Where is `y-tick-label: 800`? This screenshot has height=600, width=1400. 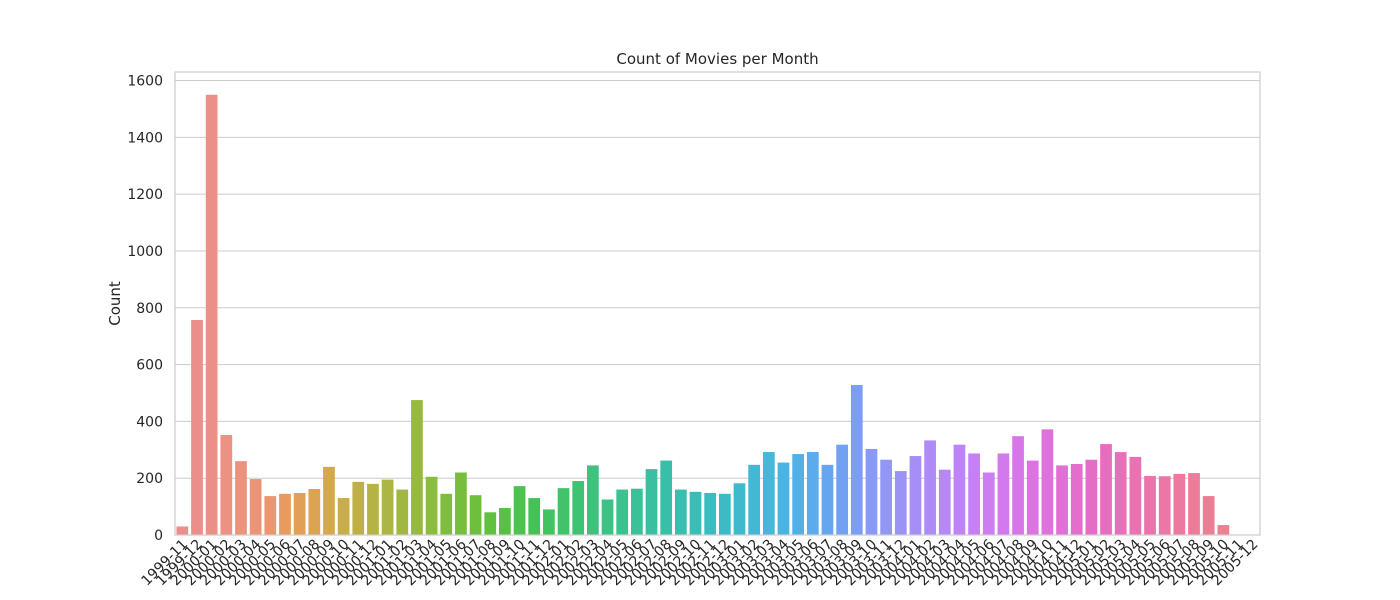
y-tick-label: 800 is located at coordinates (149, 309).